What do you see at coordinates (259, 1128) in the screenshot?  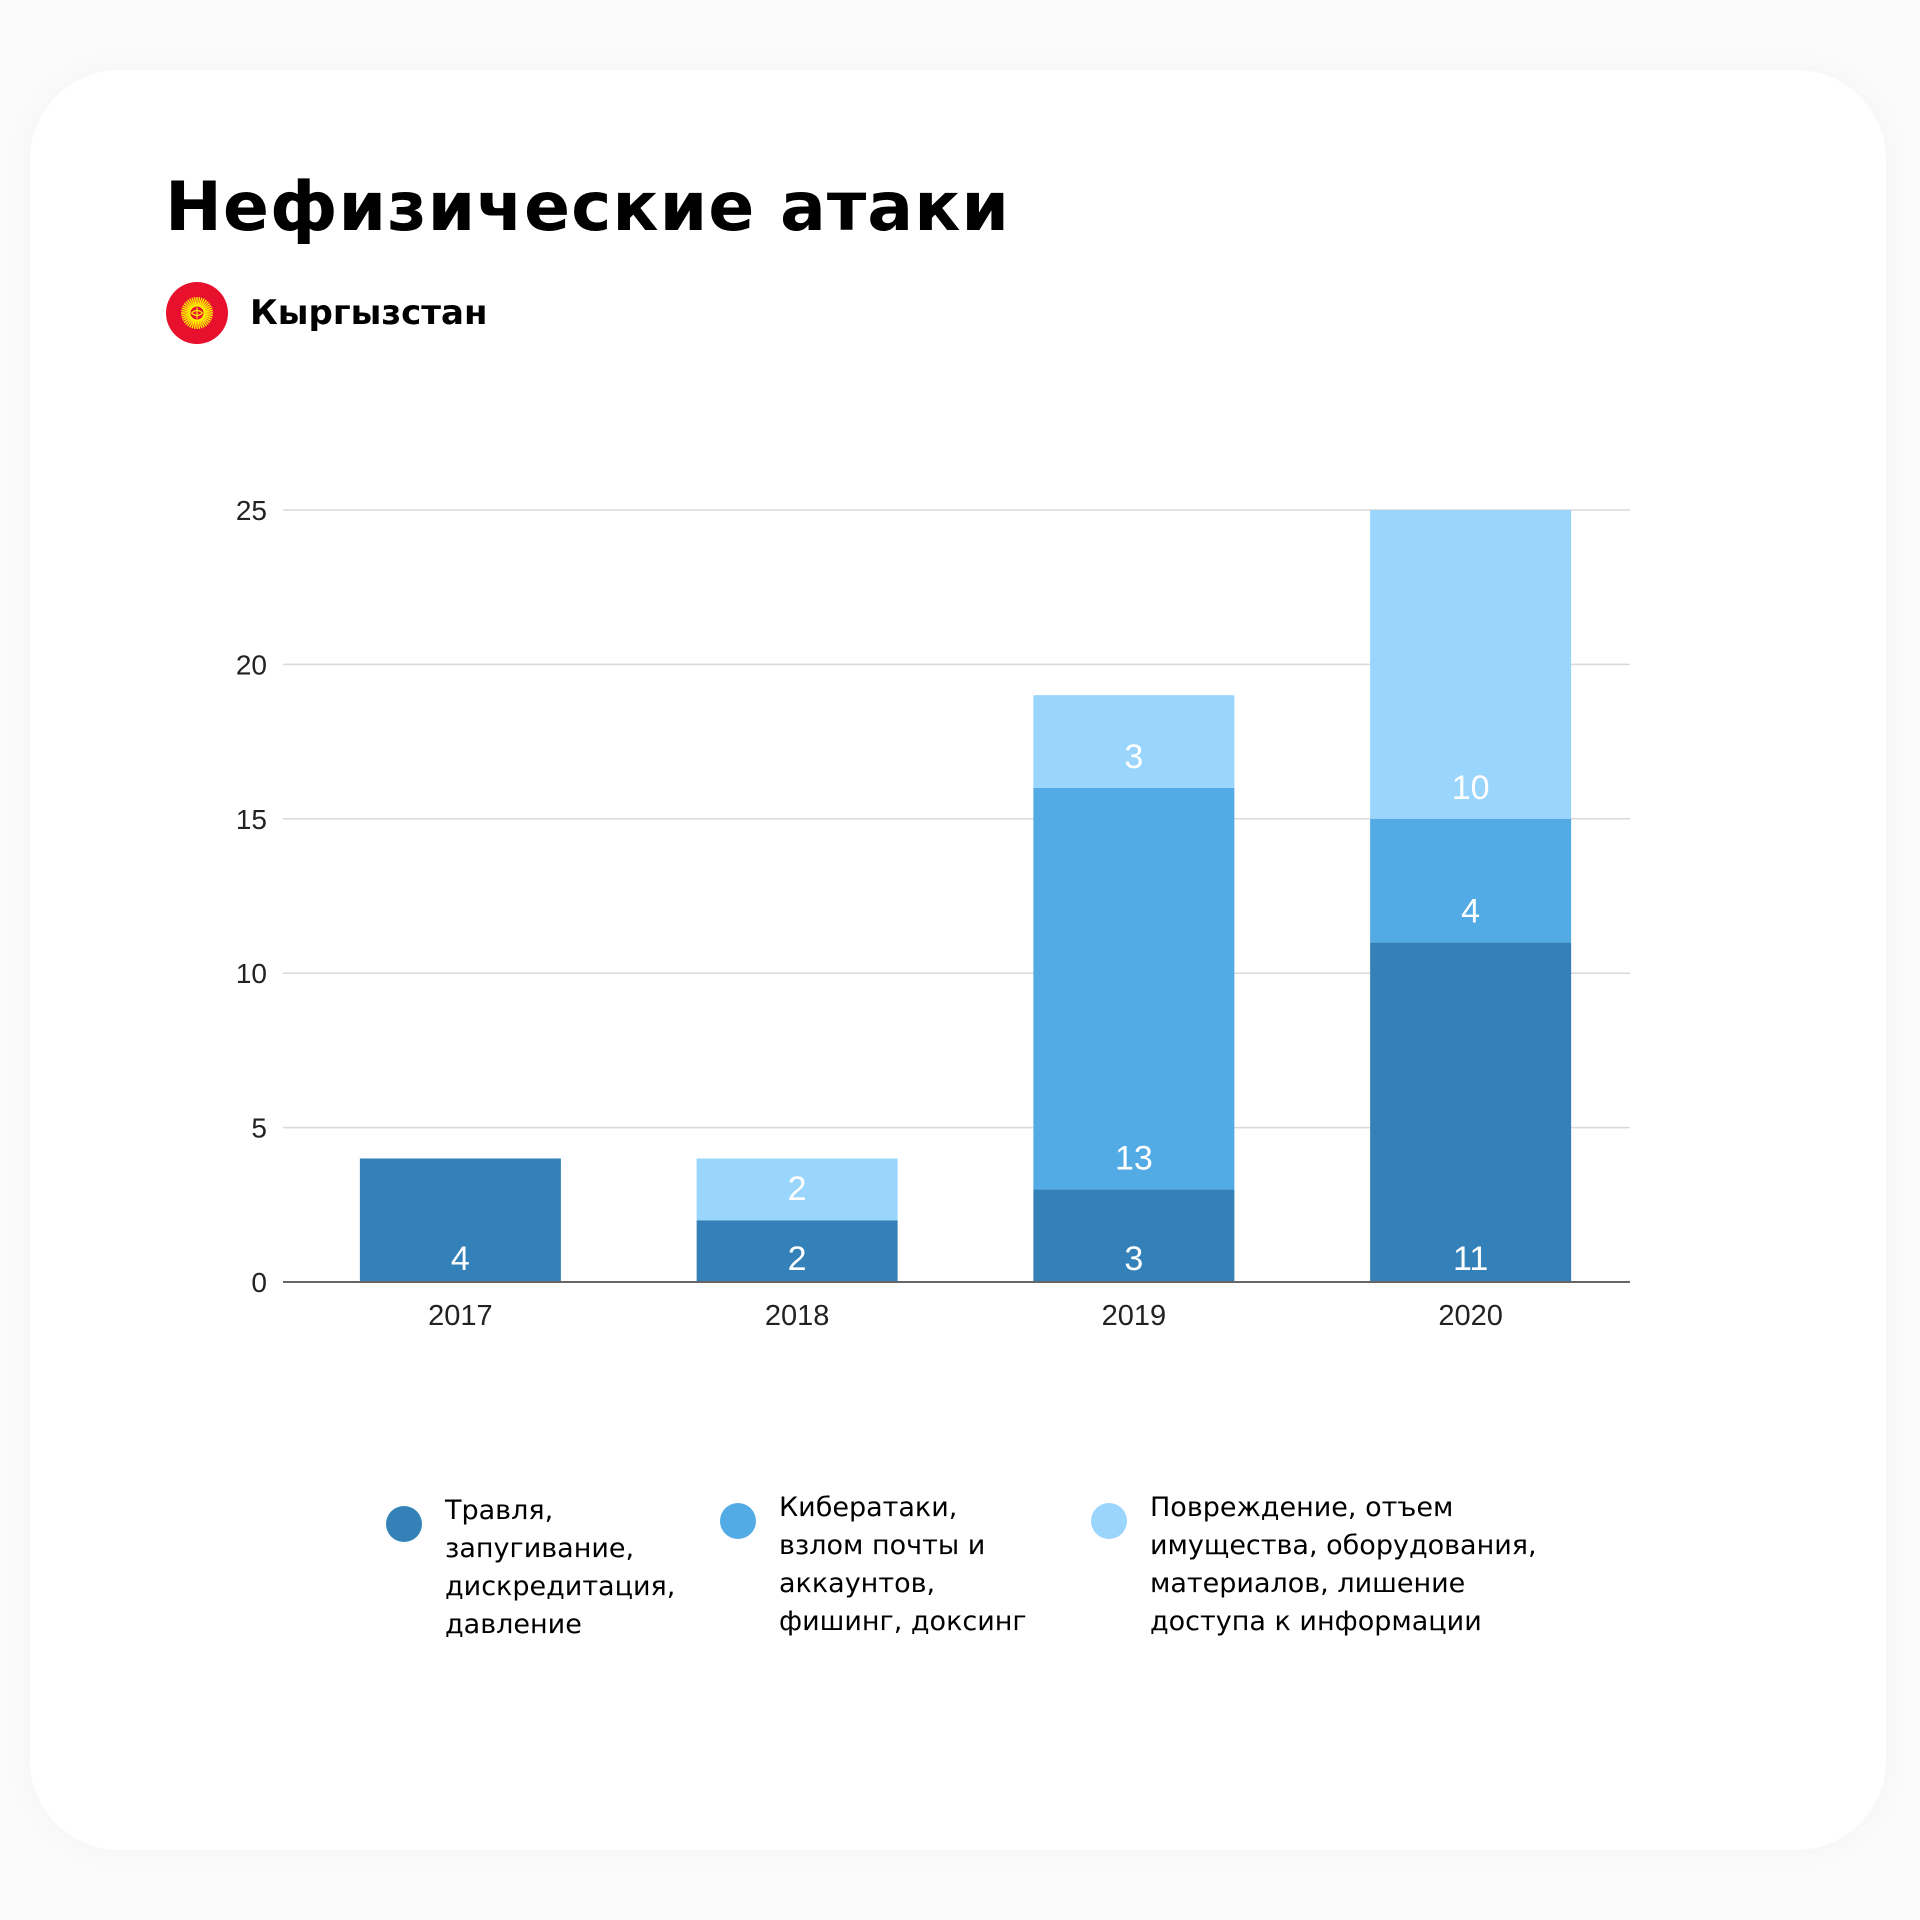 I see `y-tick-label: 5` at bounding box center [259, 1128].